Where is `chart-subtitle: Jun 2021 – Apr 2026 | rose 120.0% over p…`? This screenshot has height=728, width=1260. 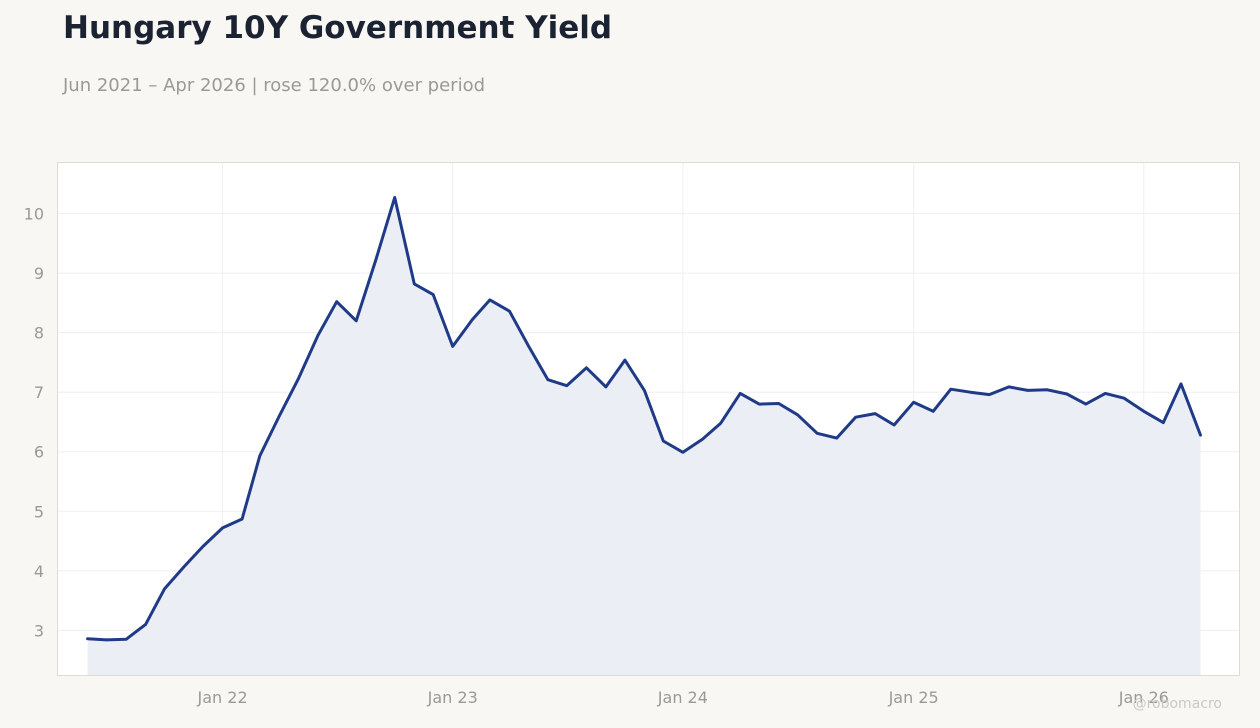
chart-subtitle: Jun 2021 – Apr 2026 | rose 120.0% over p… is located at coordinates (274, 85).